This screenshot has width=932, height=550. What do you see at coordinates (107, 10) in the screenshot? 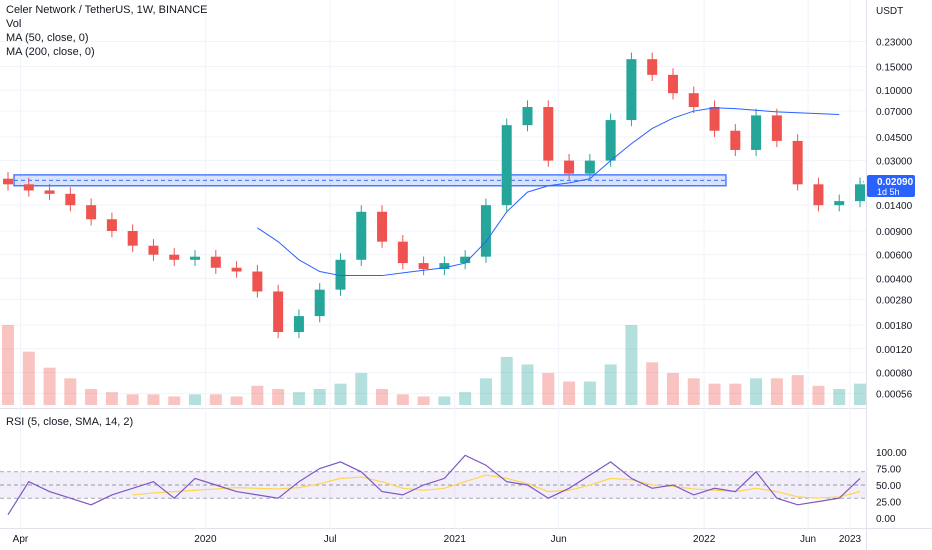
I see `symbol-title: Celer Network / TetherUS, 1W, BINANCE` at bounding box center [107, 10].